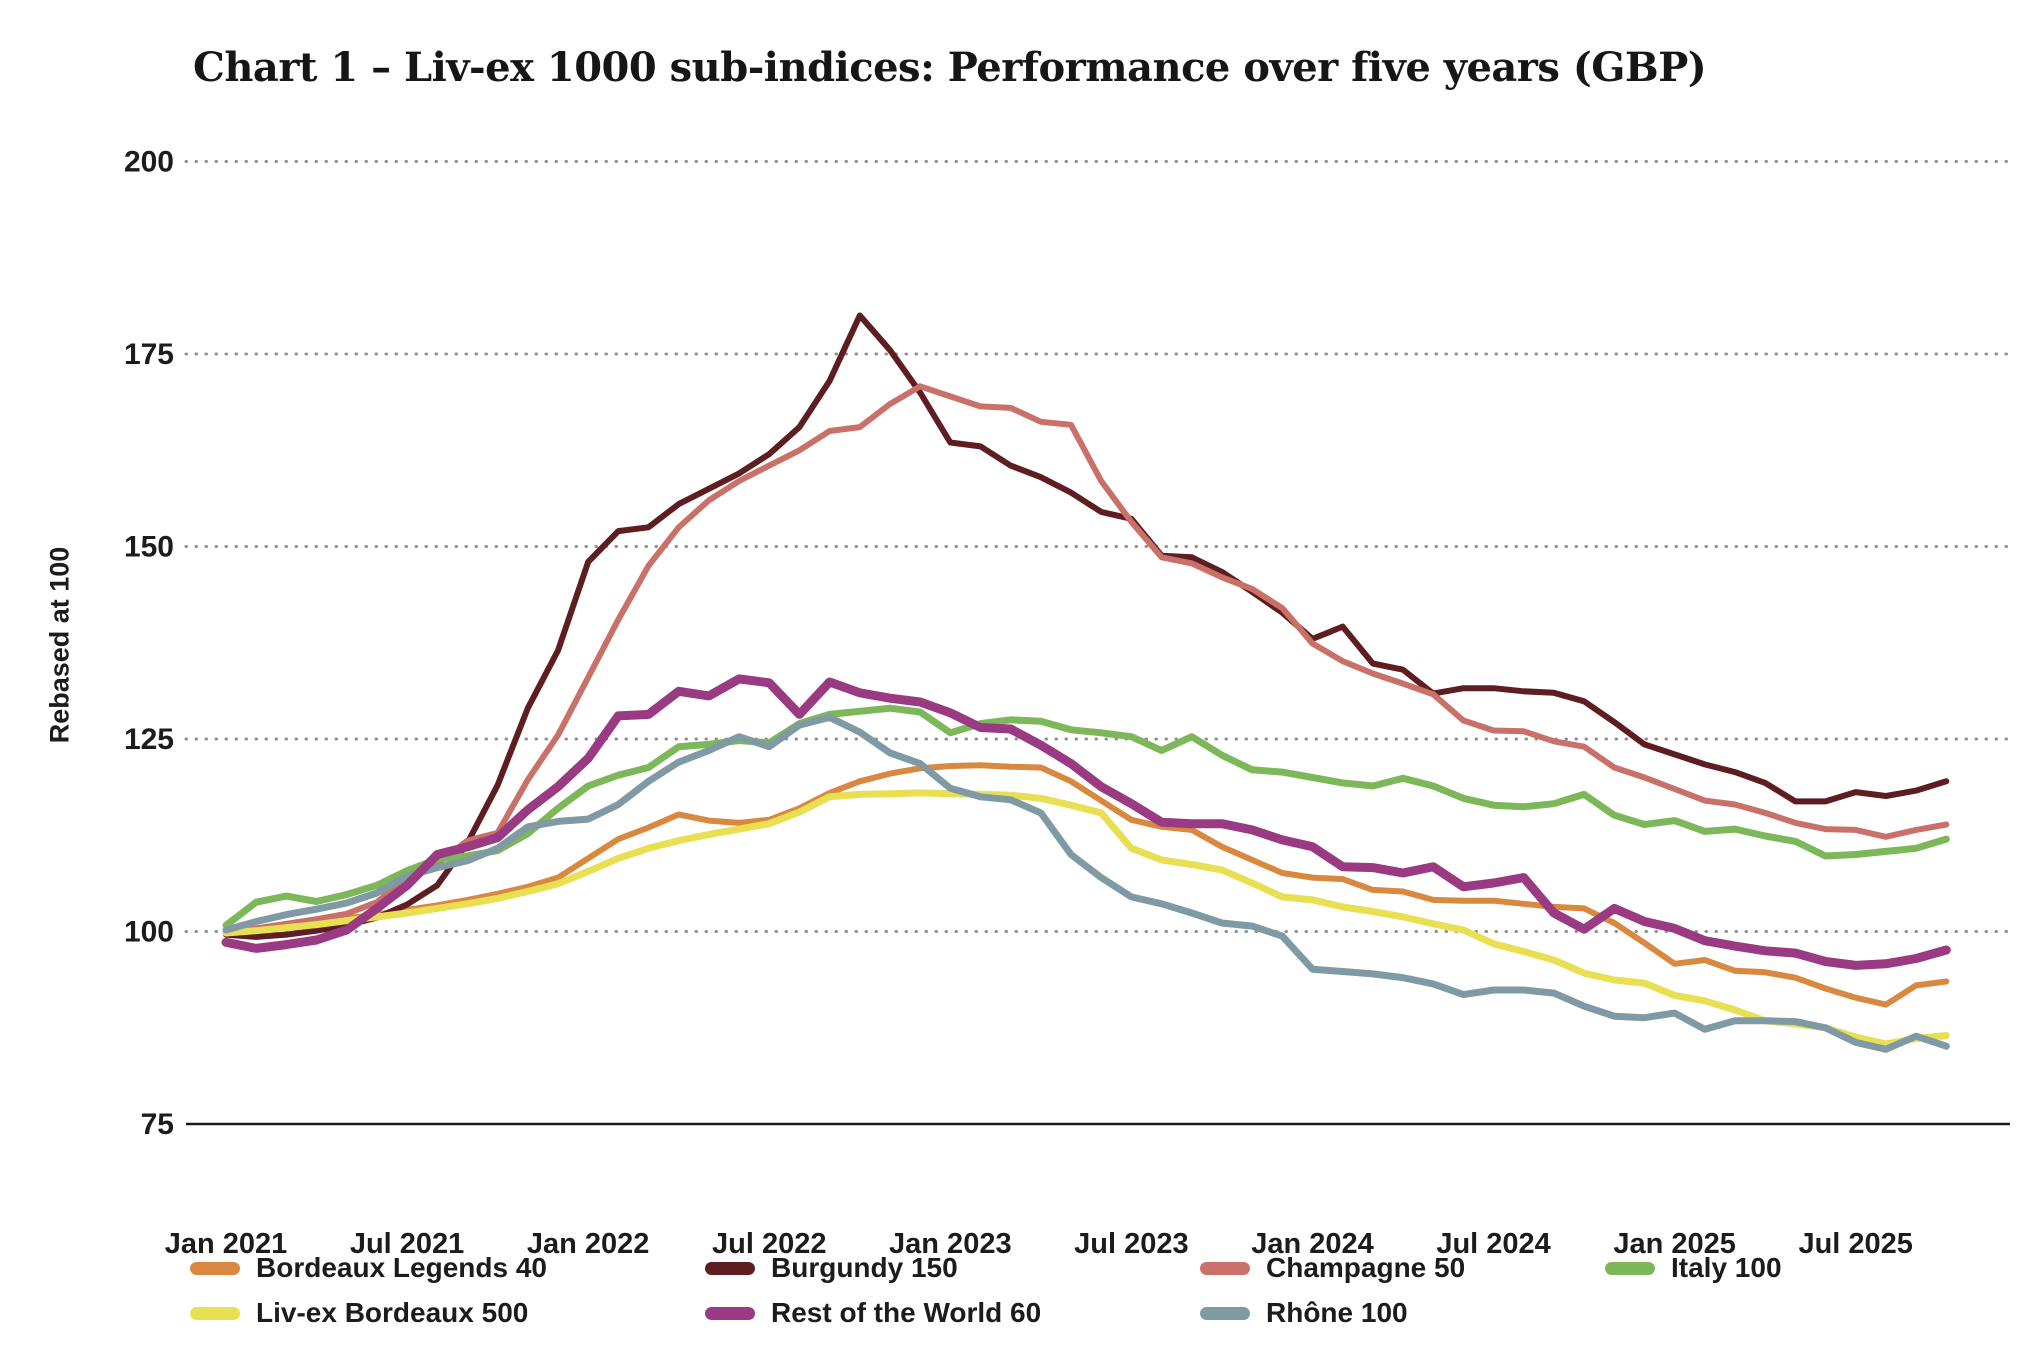 The height and width of the screenshot is (1364, 2020). I want to click on x-tick-label-jan-2022: Jan 2022, so click(588, 1244).